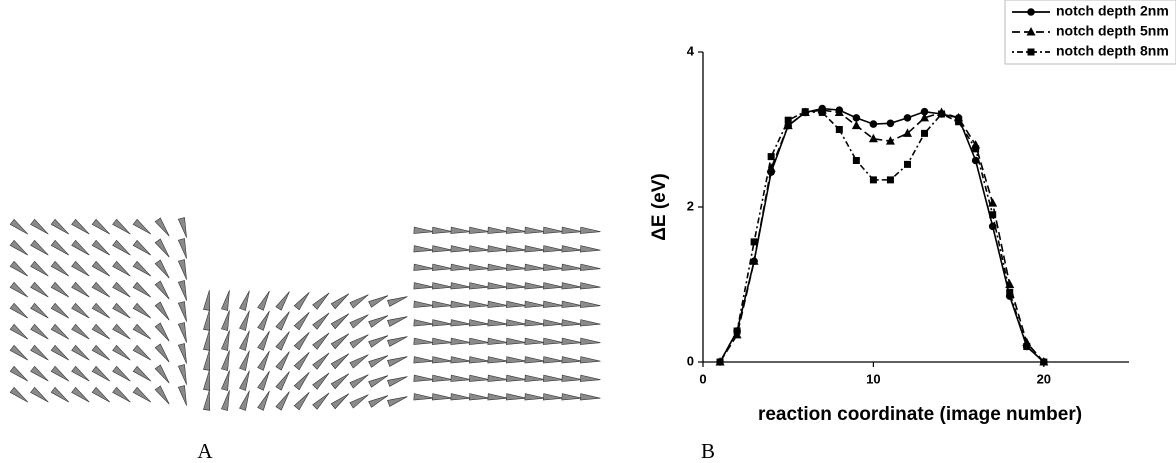  What do you see at coordinates (691, 50) in the screenshot?
I see `y-tick-label: 4` at bounding box center [691, 50].